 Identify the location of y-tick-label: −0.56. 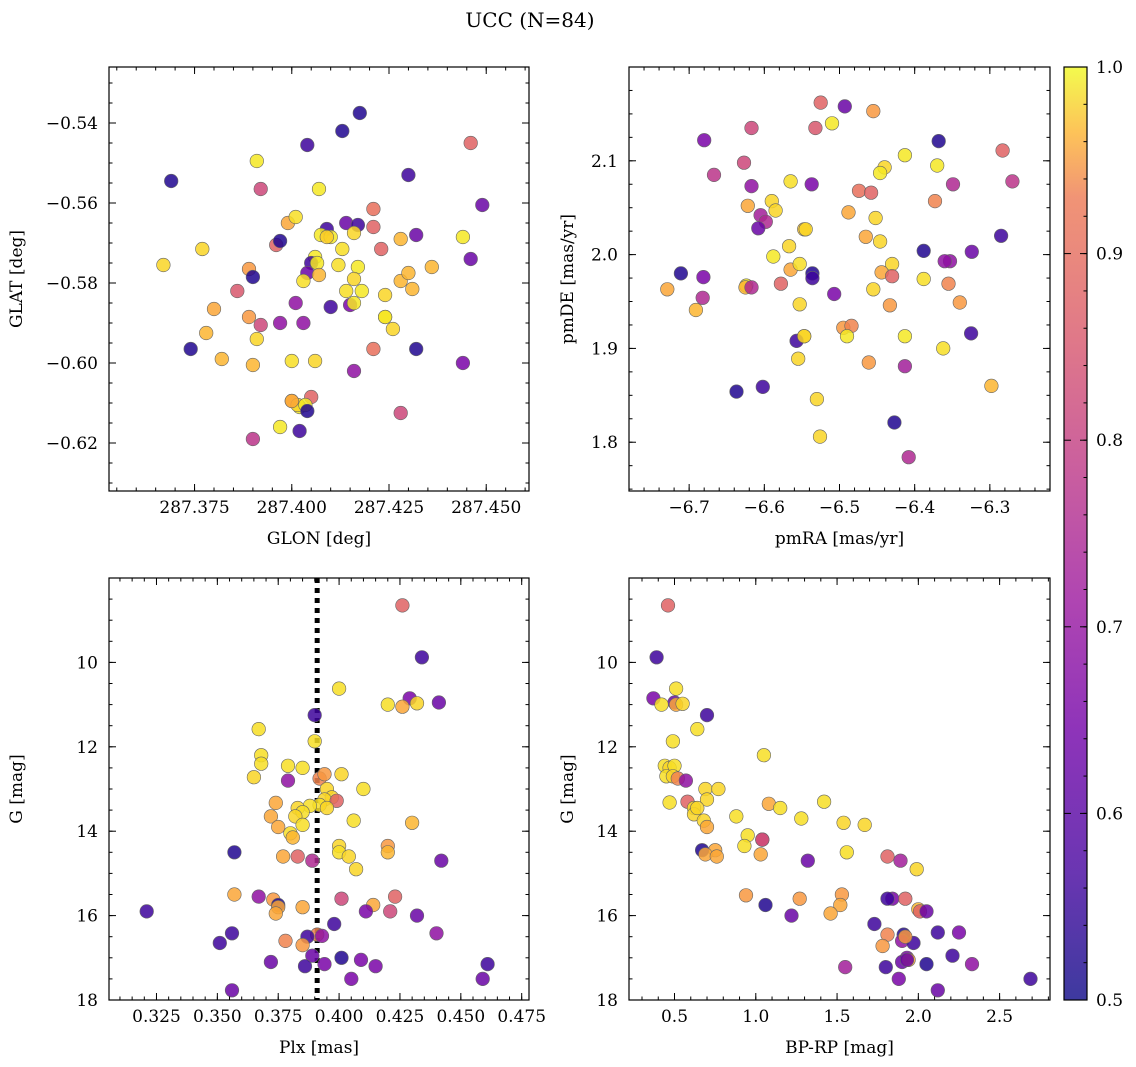
(72, 204).